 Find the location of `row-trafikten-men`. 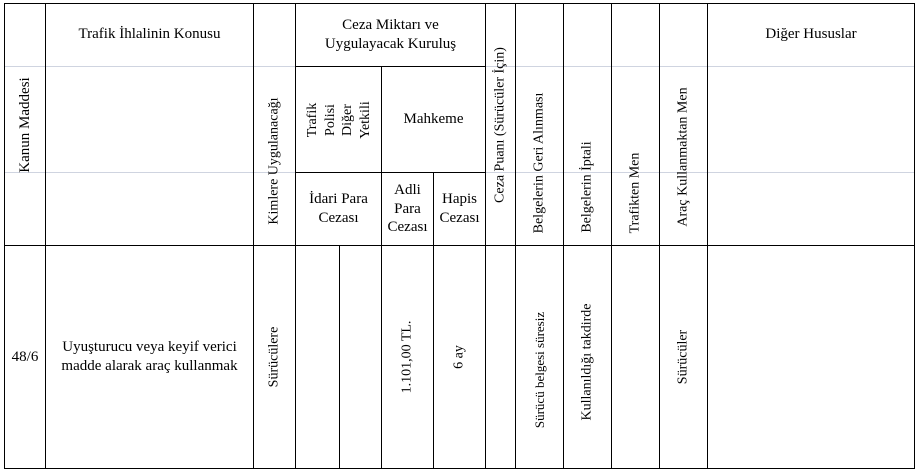

row-trafikten-men is located at coordinates (635, 357).